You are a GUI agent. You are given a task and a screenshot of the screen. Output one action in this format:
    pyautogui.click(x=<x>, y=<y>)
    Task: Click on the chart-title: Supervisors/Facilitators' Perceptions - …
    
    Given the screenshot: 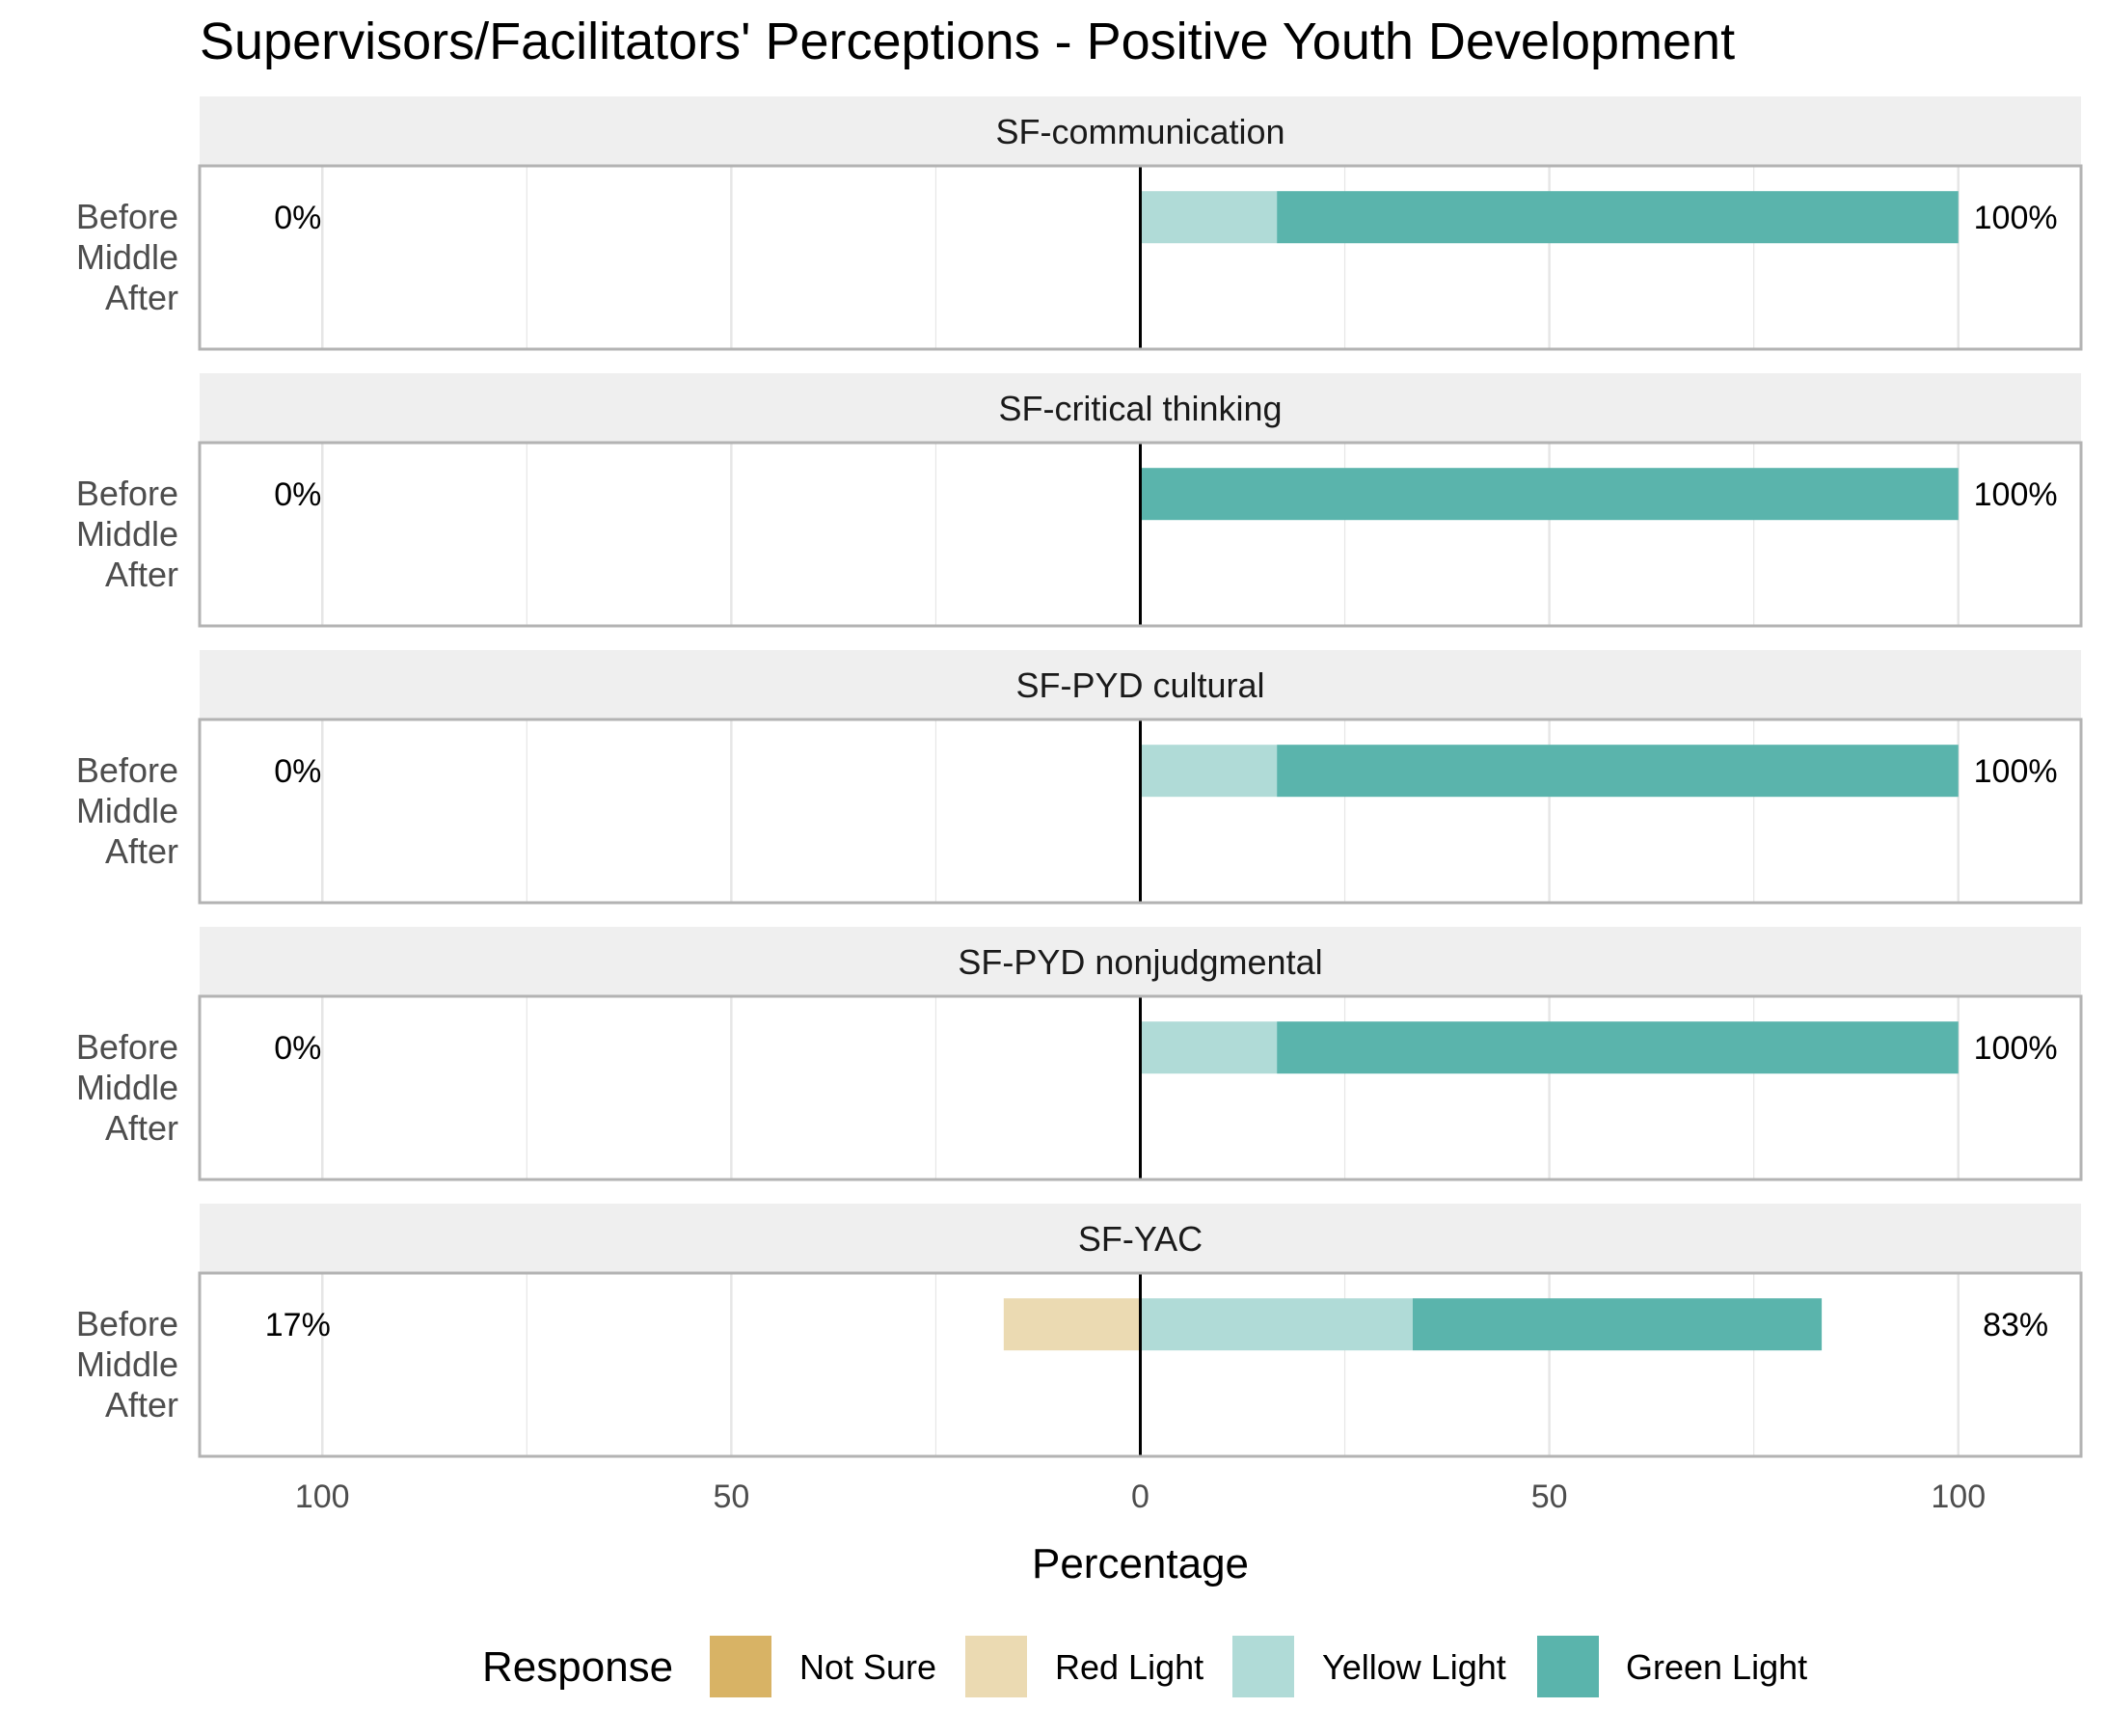 What is the action you would take?
    pyautogui.click(x=968, y=41)
    